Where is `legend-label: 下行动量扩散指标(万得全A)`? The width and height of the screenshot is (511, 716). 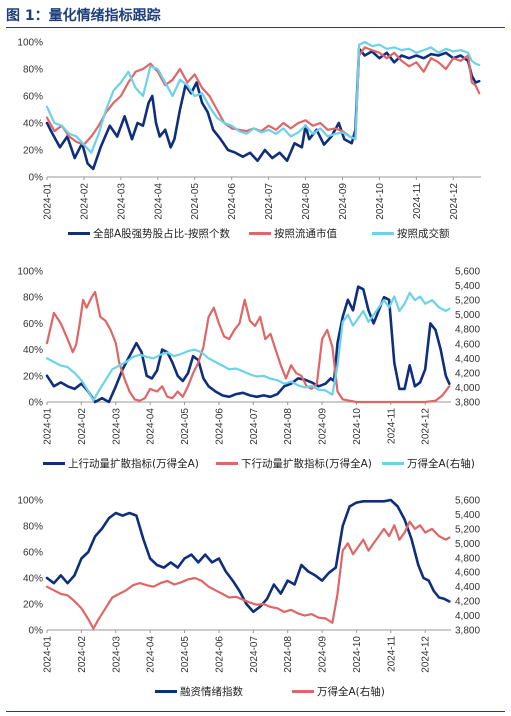
legend-label: 下行动量扩散指标(万得全A) is located at coordinates (306, 463).